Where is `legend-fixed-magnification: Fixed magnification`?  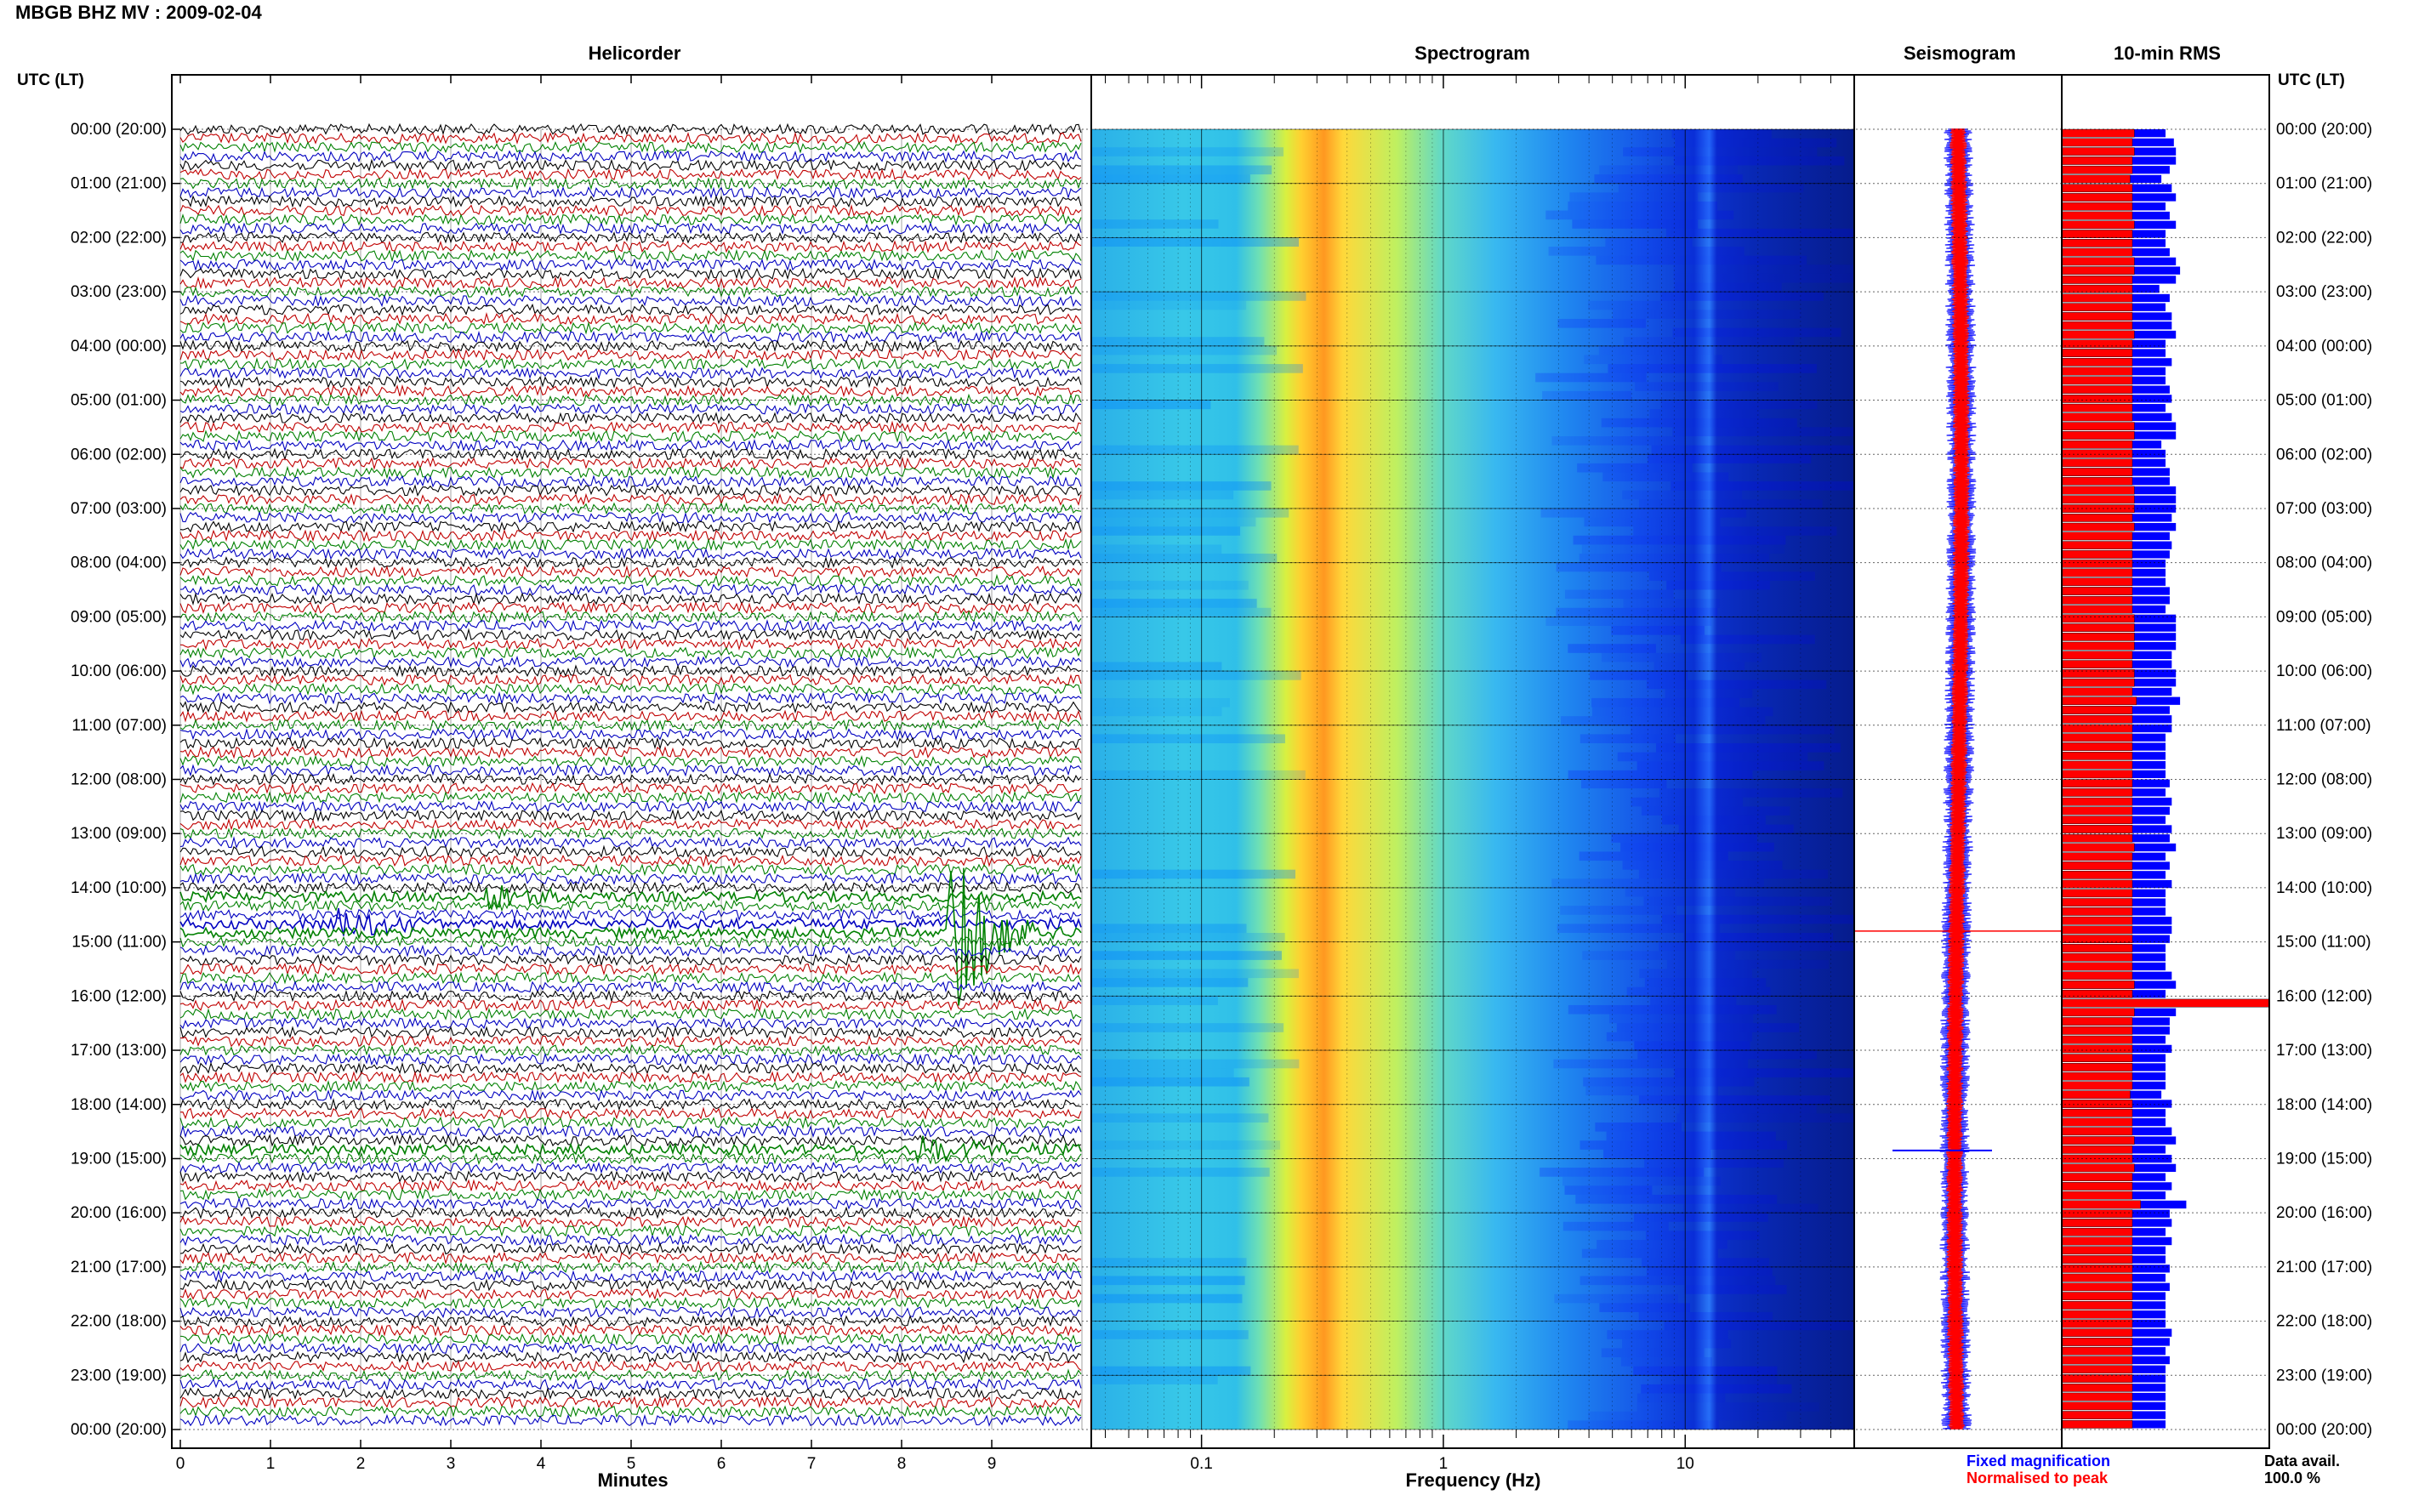 legend-fixed-magnification: Fixed magnification is located at coordinates (2039, 1460).